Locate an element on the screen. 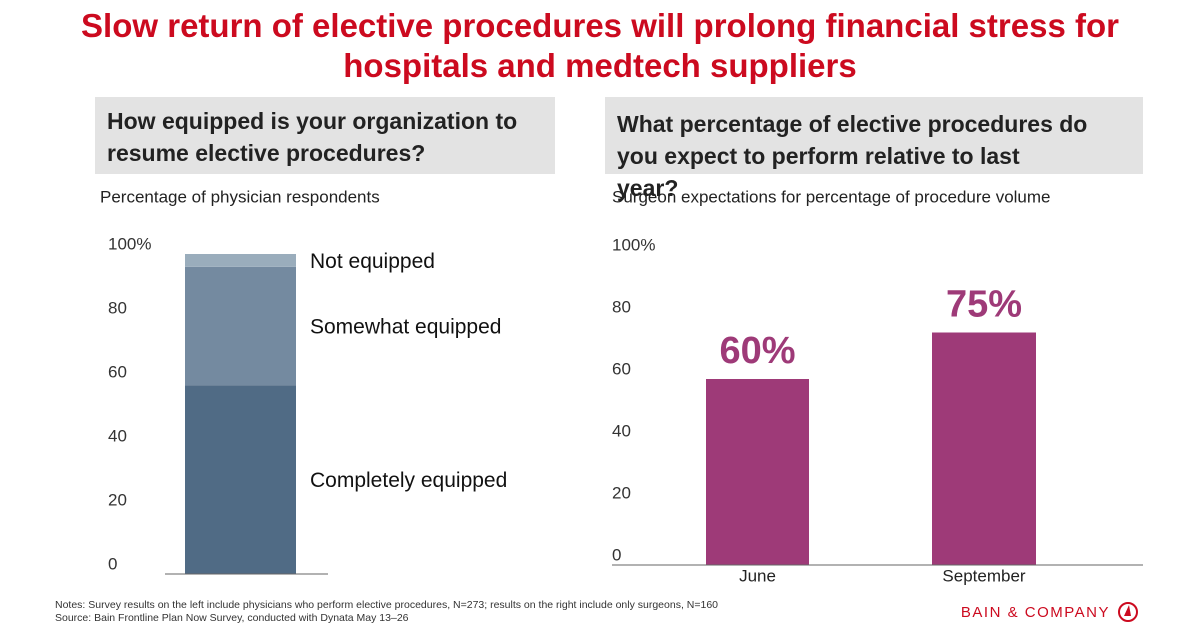  value-label: 60% is located at coordinates (757, 351).